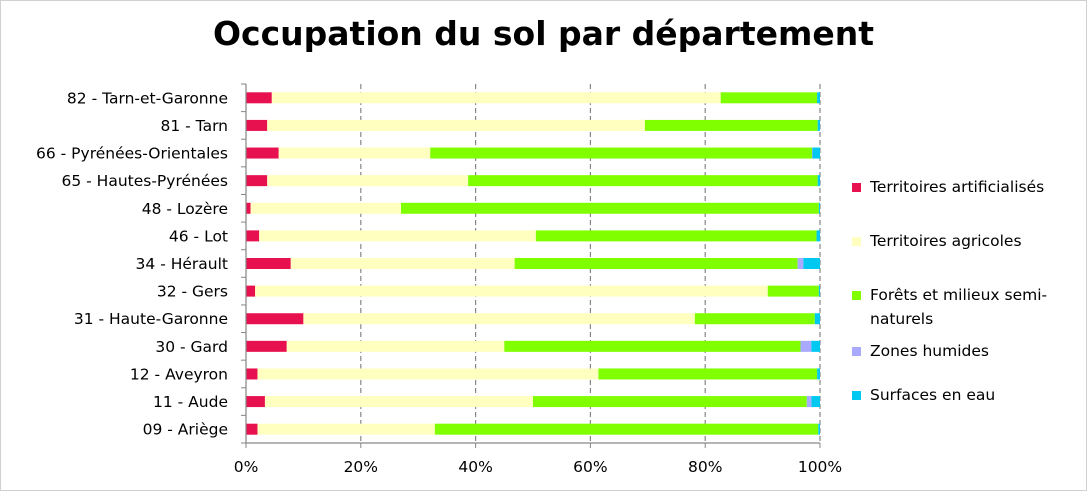 The height and width of the screenshot is (491, 1087). Describe the element at coordinates (475, 467) in the screenshot. I see `x-tick-label: 40%` at that location.